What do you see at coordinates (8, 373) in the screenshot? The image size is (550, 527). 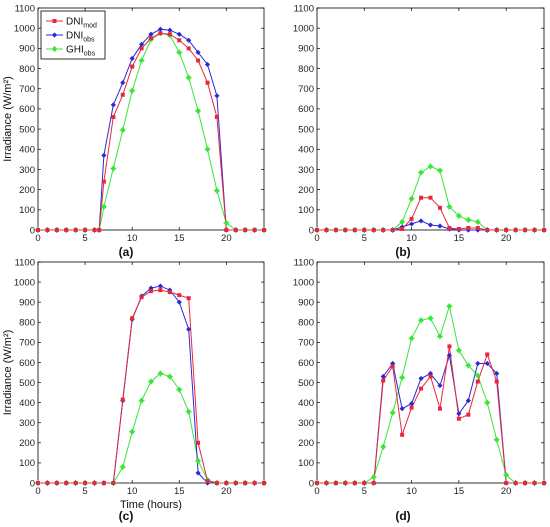 I see `y-axis-title: Irradiance (W/m²)` at bounding box center [8, 373].